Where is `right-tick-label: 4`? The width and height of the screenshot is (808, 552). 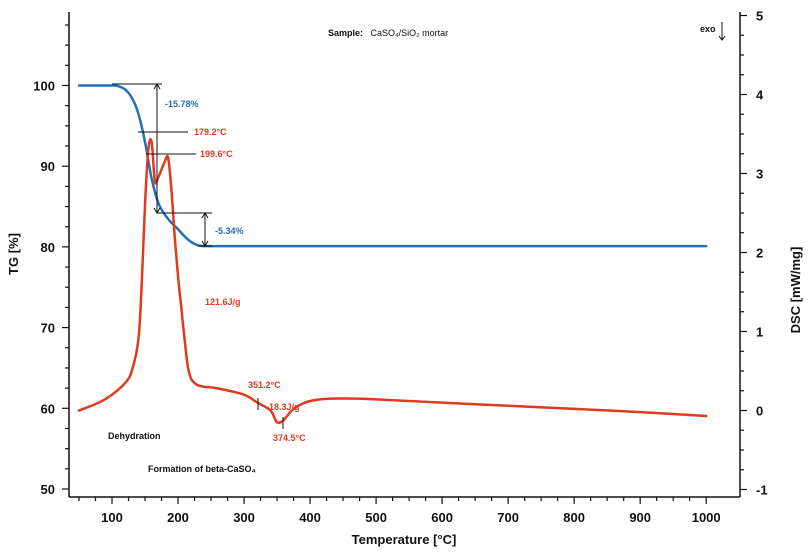
right-tick-label: 4 is located at coordinates (760, 95).